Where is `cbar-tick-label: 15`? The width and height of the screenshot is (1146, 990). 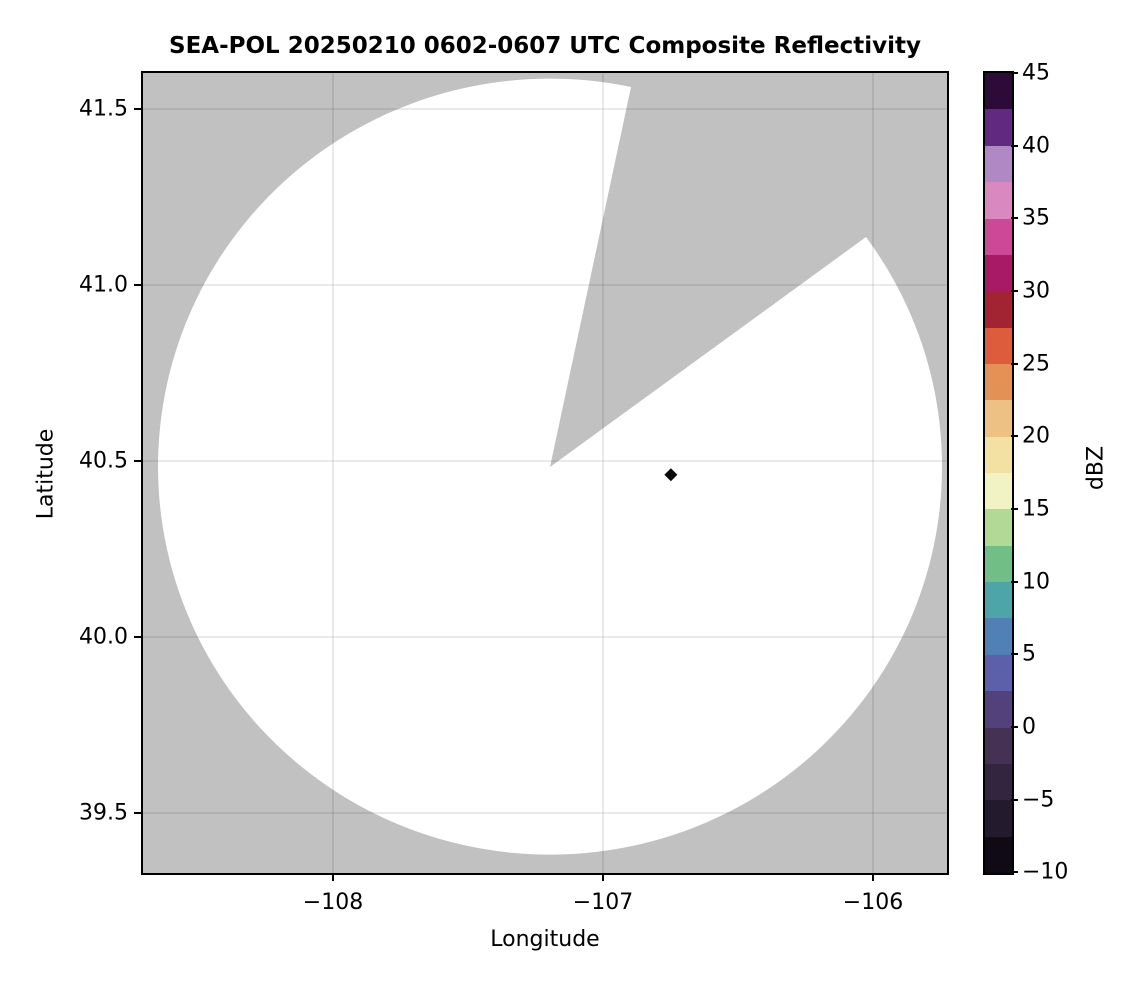 cbar-tick-label: 15 is located at coordinates (1036, 509).